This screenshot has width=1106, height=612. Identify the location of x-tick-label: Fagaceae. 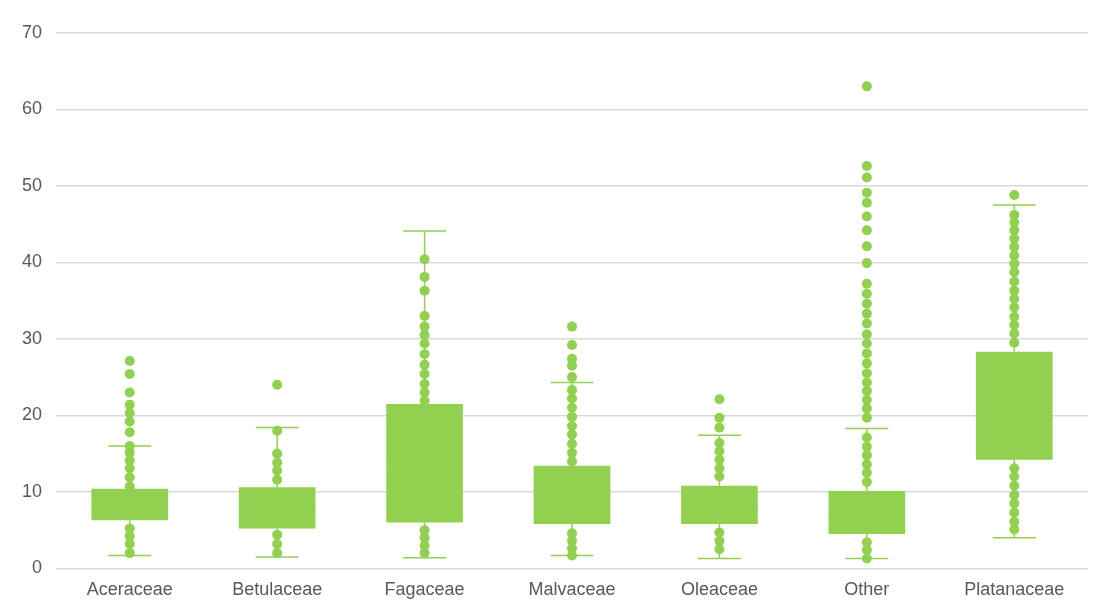
(424, 589).